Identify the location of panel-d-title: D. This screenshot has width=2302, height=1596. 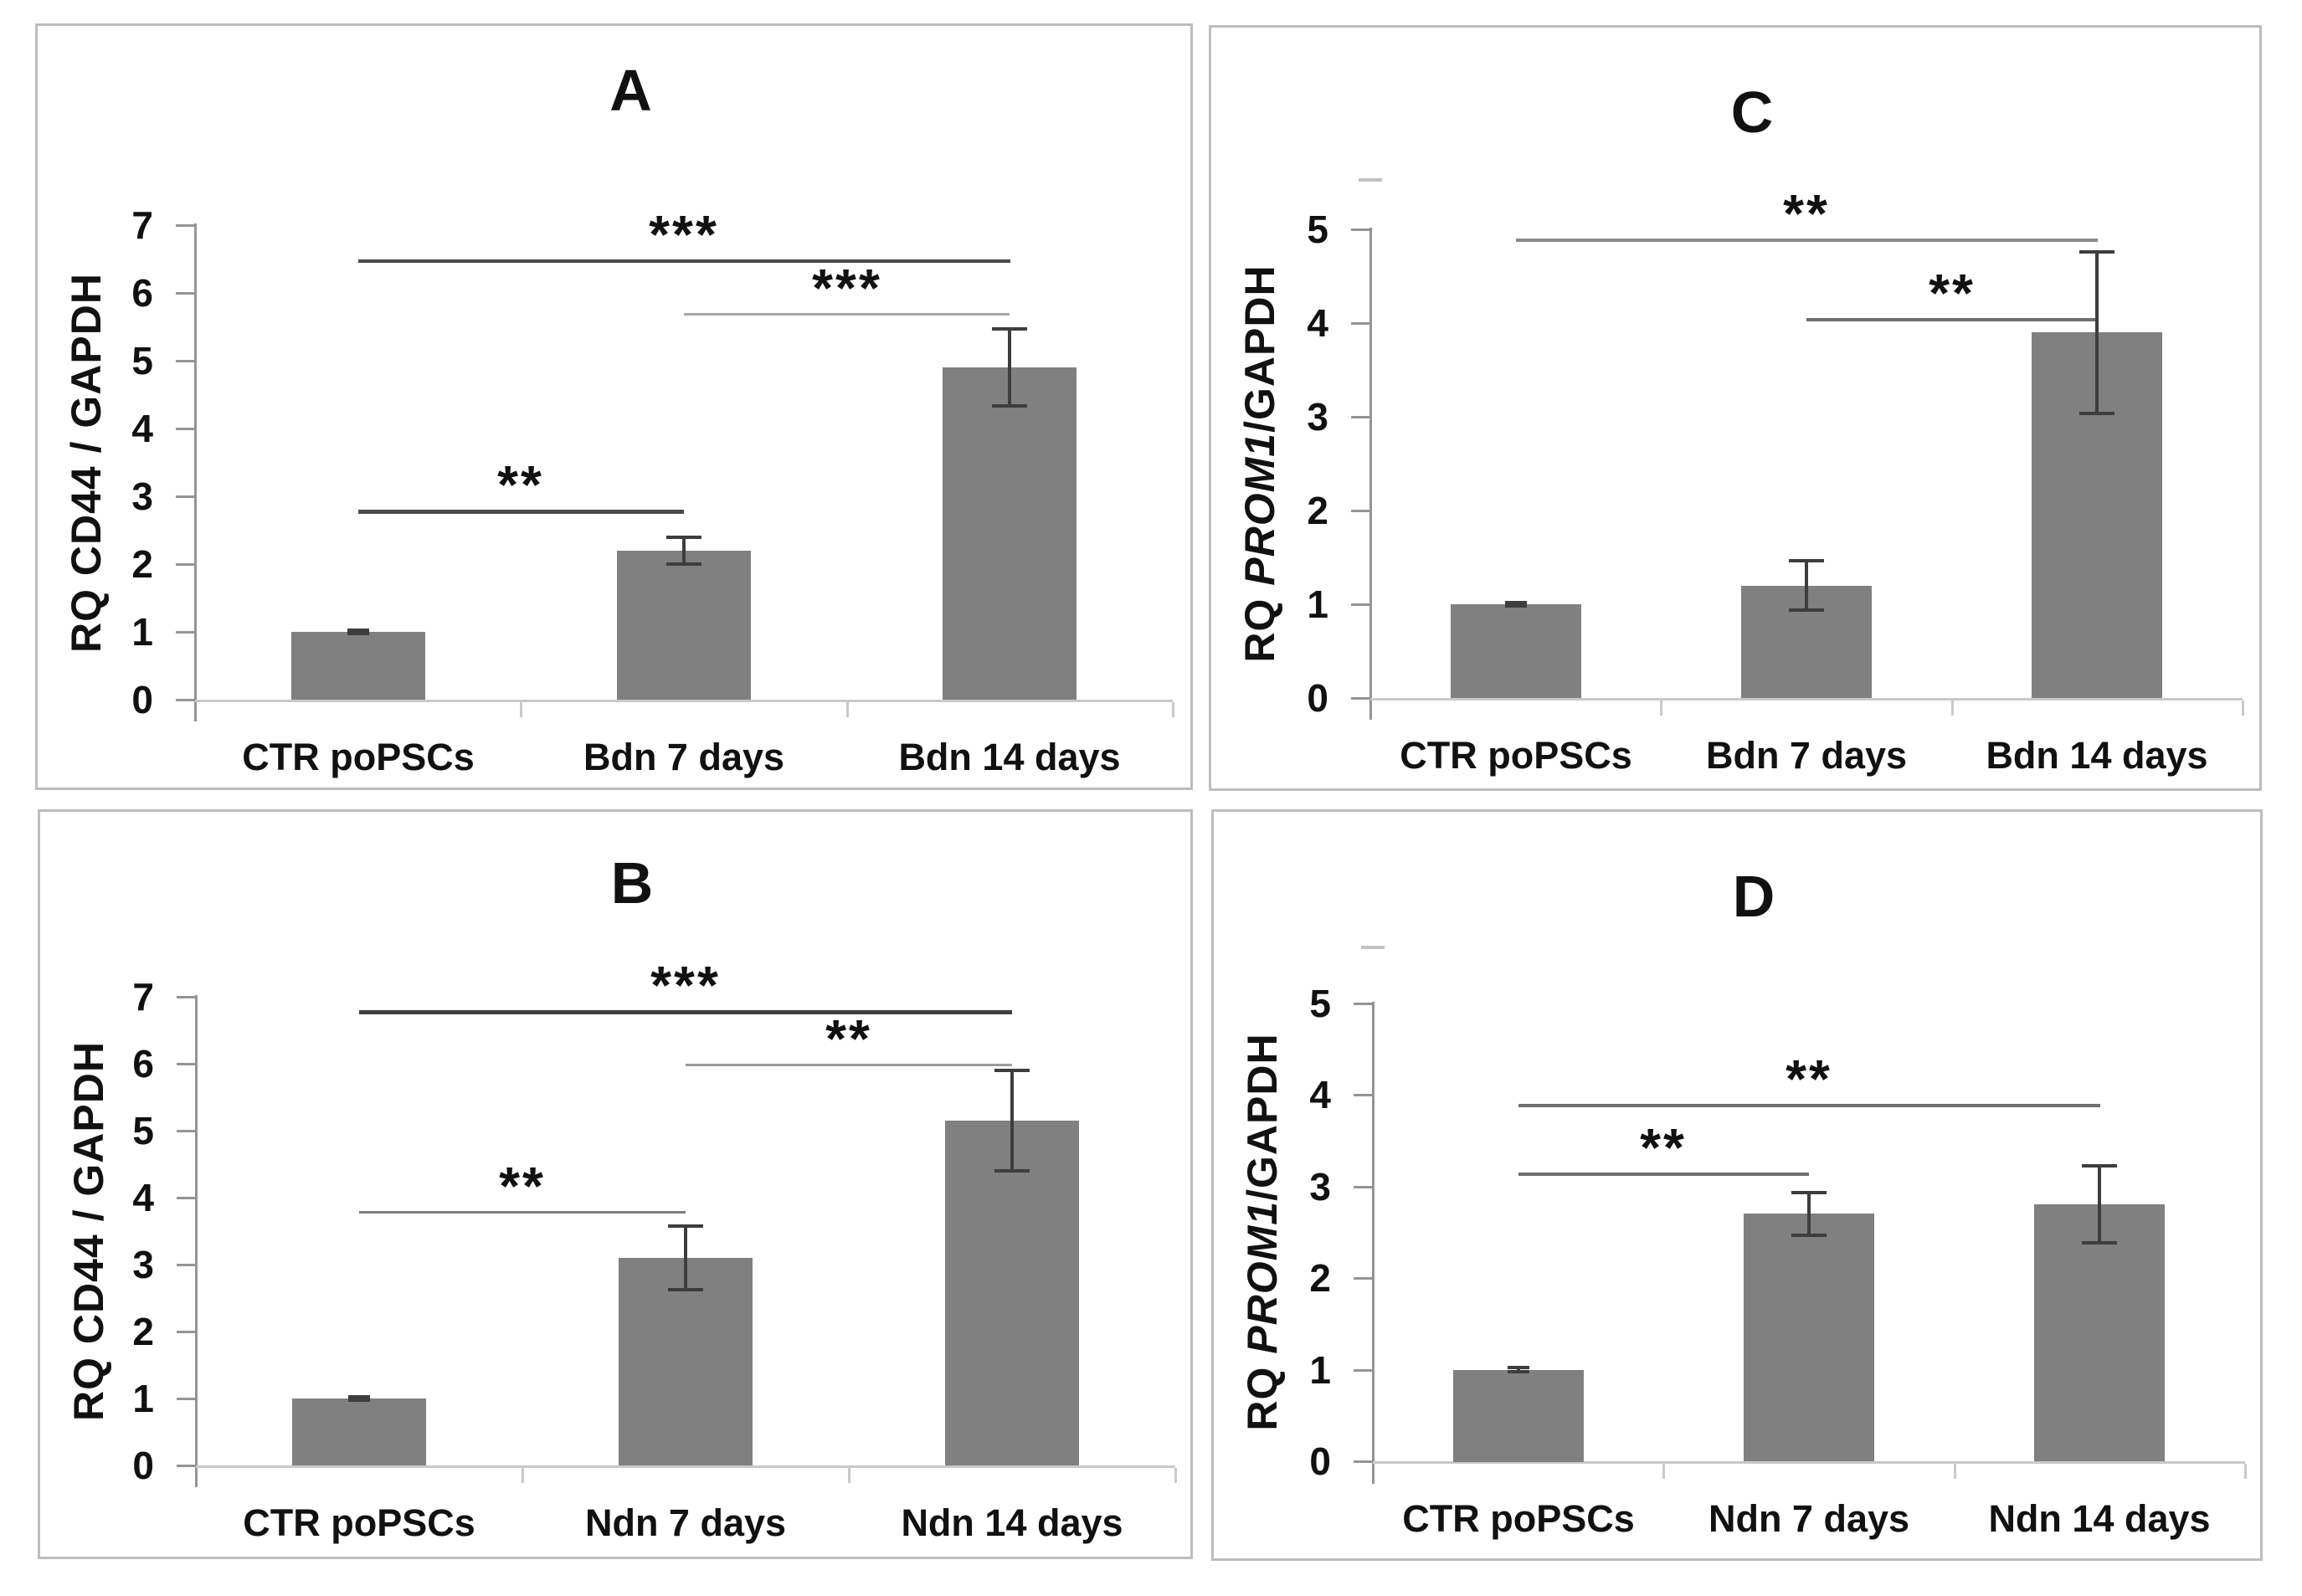
(1754, 896).